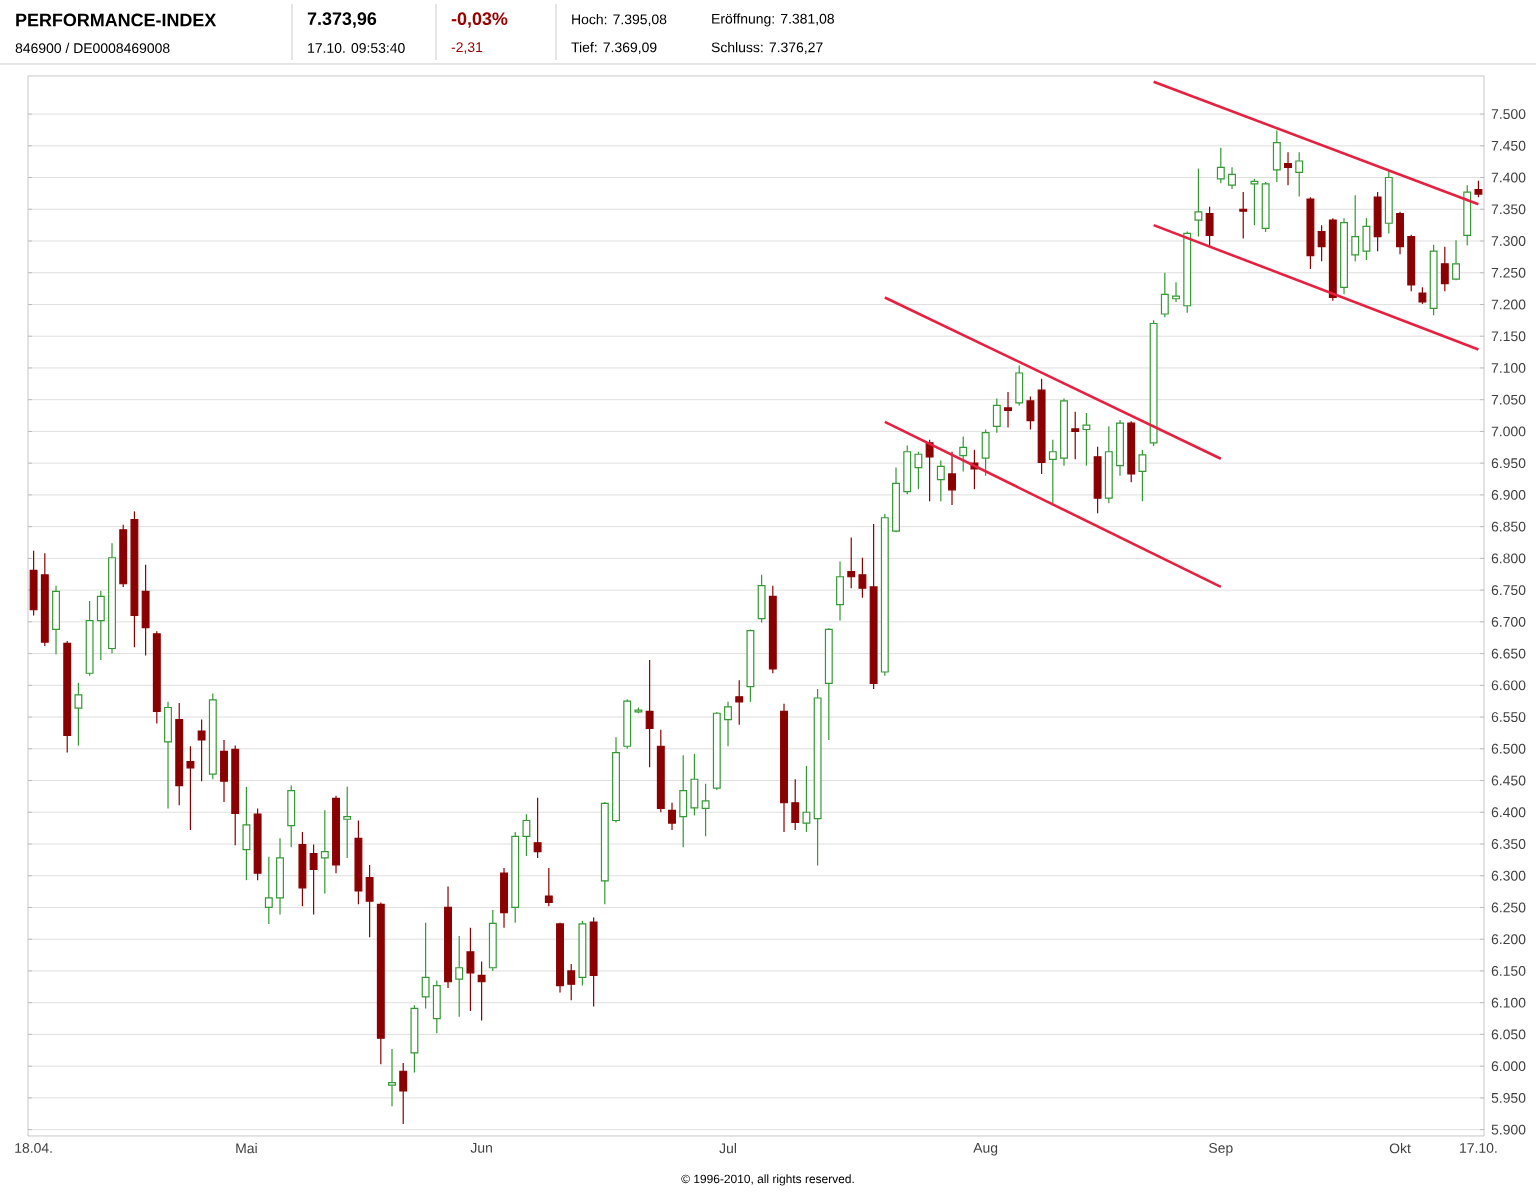 The height and width of the screenshot is (1200, 1536). I want to click on text: -0,03%, so click(479, 20).